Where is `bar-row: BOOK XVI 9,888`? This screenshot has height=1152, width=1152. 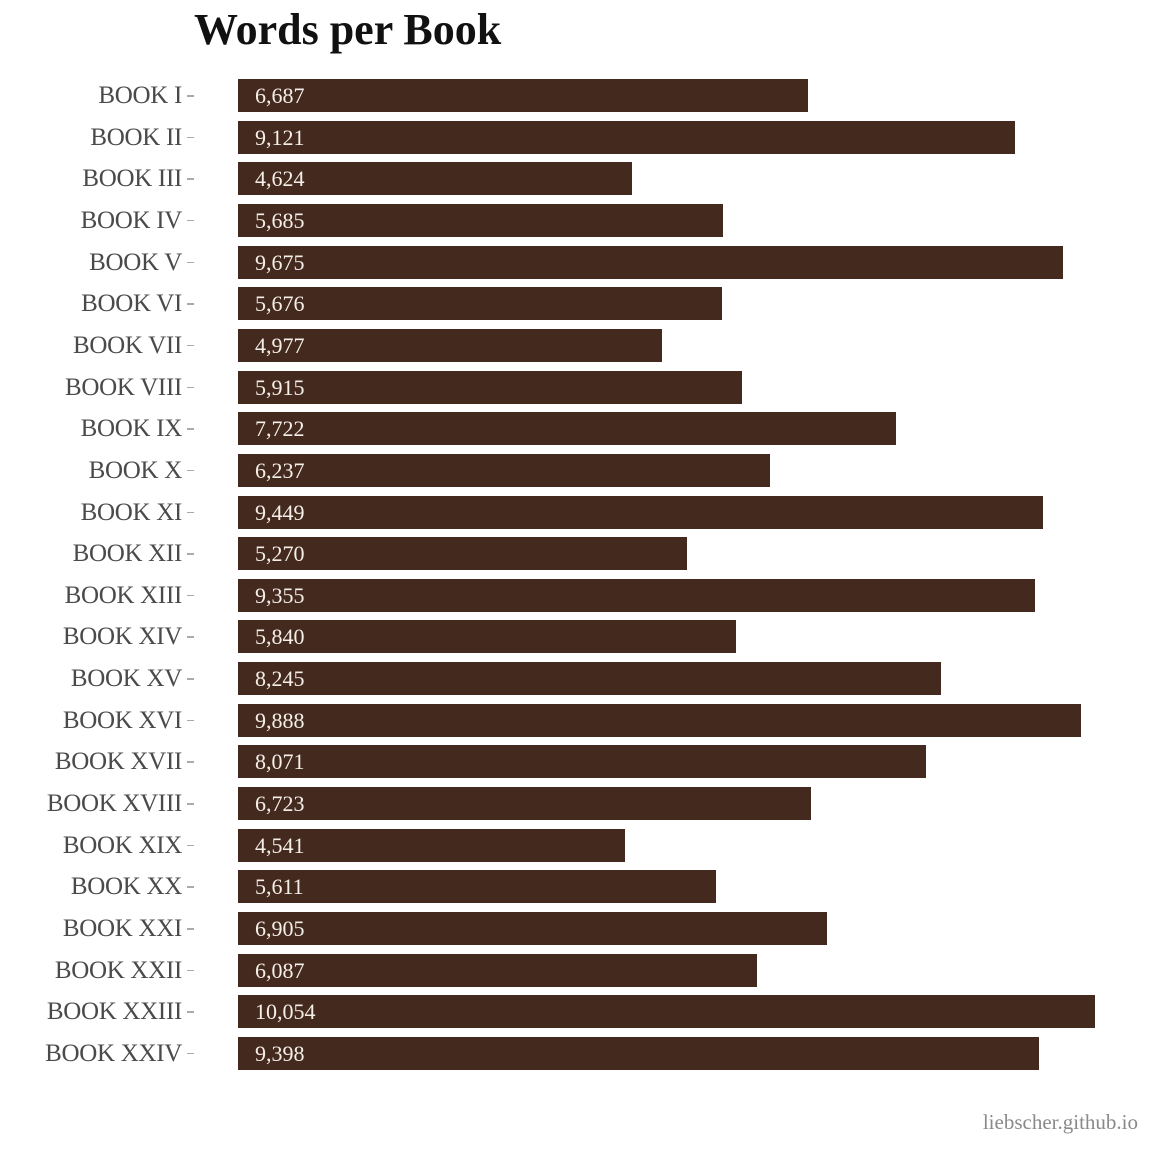 bar-row: BOOK XVI 9,888 is located at coordinates (576, 720).